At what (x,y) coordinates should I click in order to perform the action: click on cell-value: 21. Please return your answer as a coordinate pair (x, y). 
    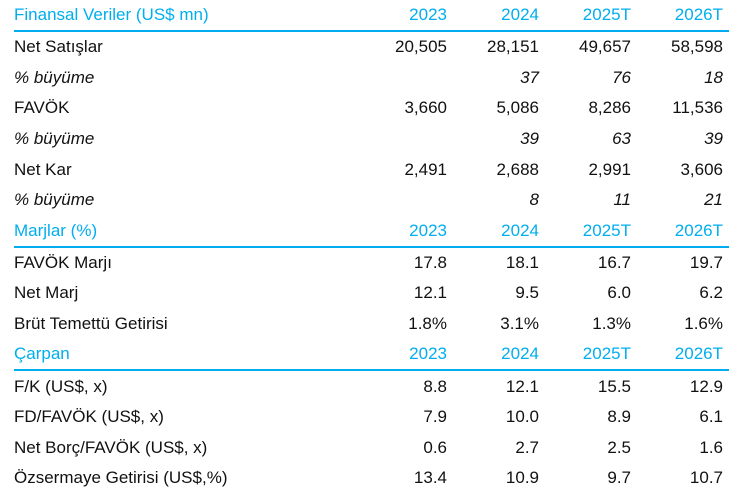
    Looking at the image, I should click on (713, 200).